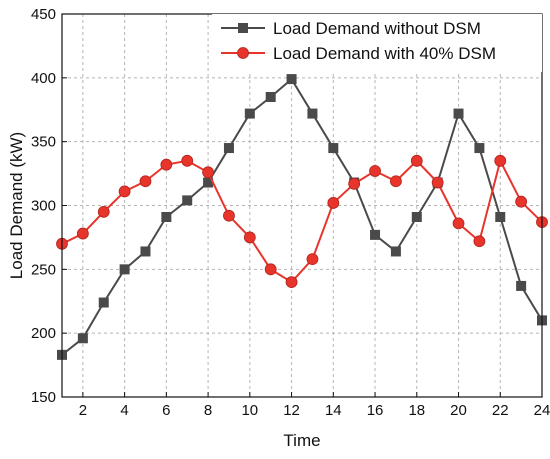 This screenshot has height=459, width=550. Describe the element at coordinates (377, 28) in the screenshot. I see `legend-label: Load Demand without DSM` at that location.